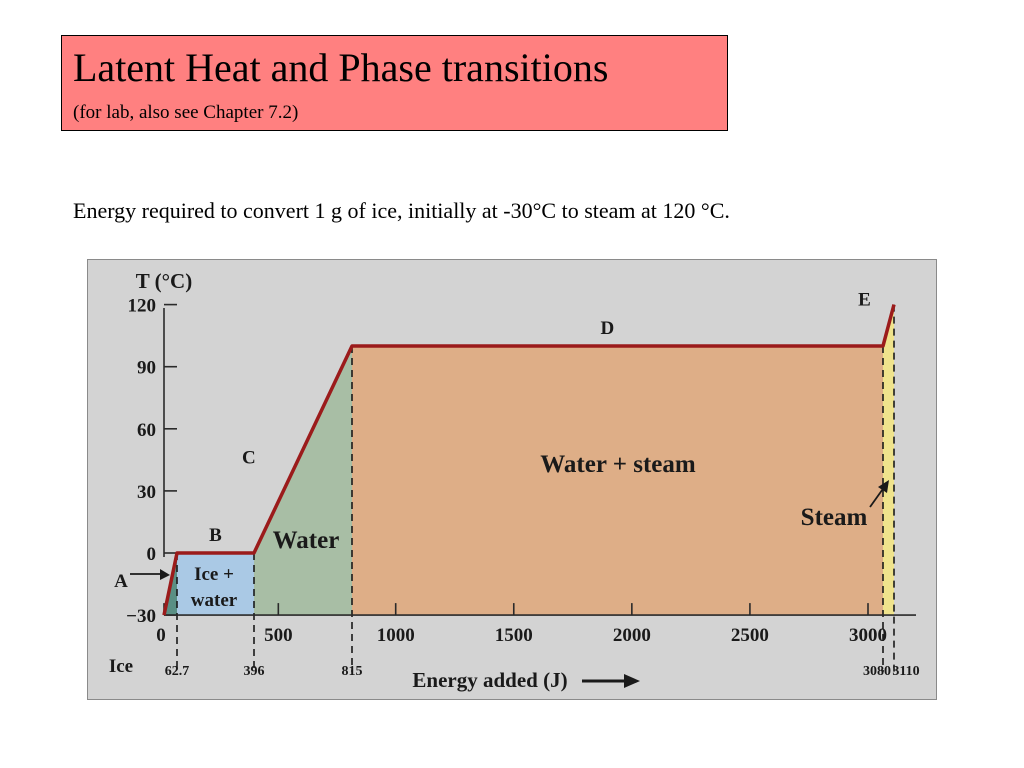 The width and height of the screenshot is (1024, 768). I want to click on y-axis-title: T (°C), so click(164, 281).